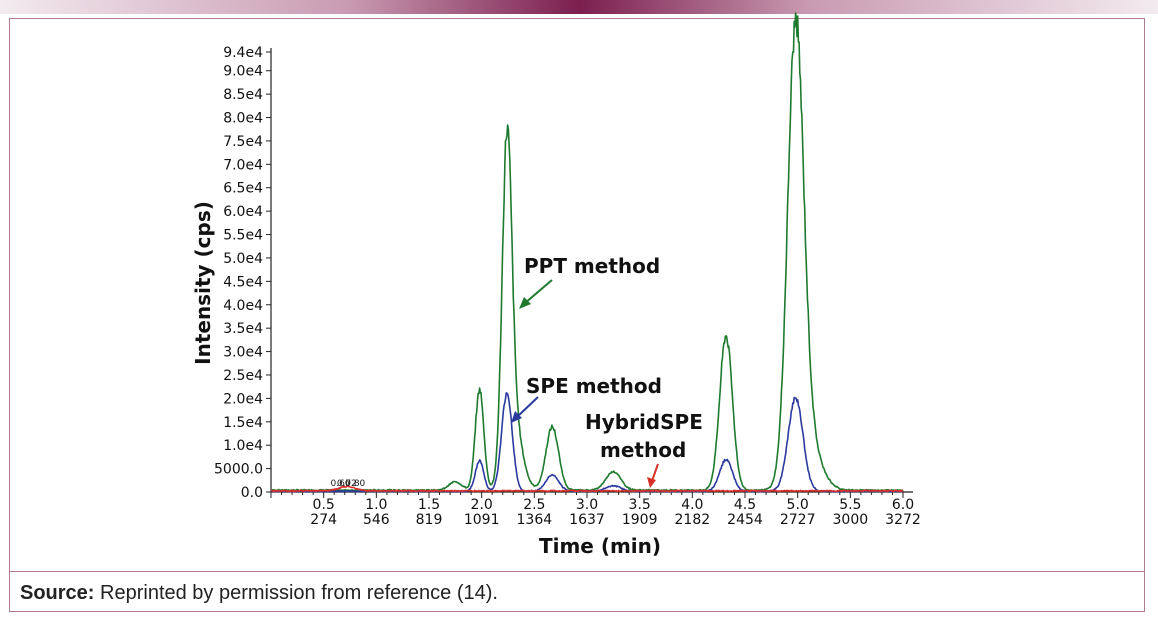 This screenshot has width=1158, height=628. I want to click on x-tick-label: 0.5, so click(324, 505).